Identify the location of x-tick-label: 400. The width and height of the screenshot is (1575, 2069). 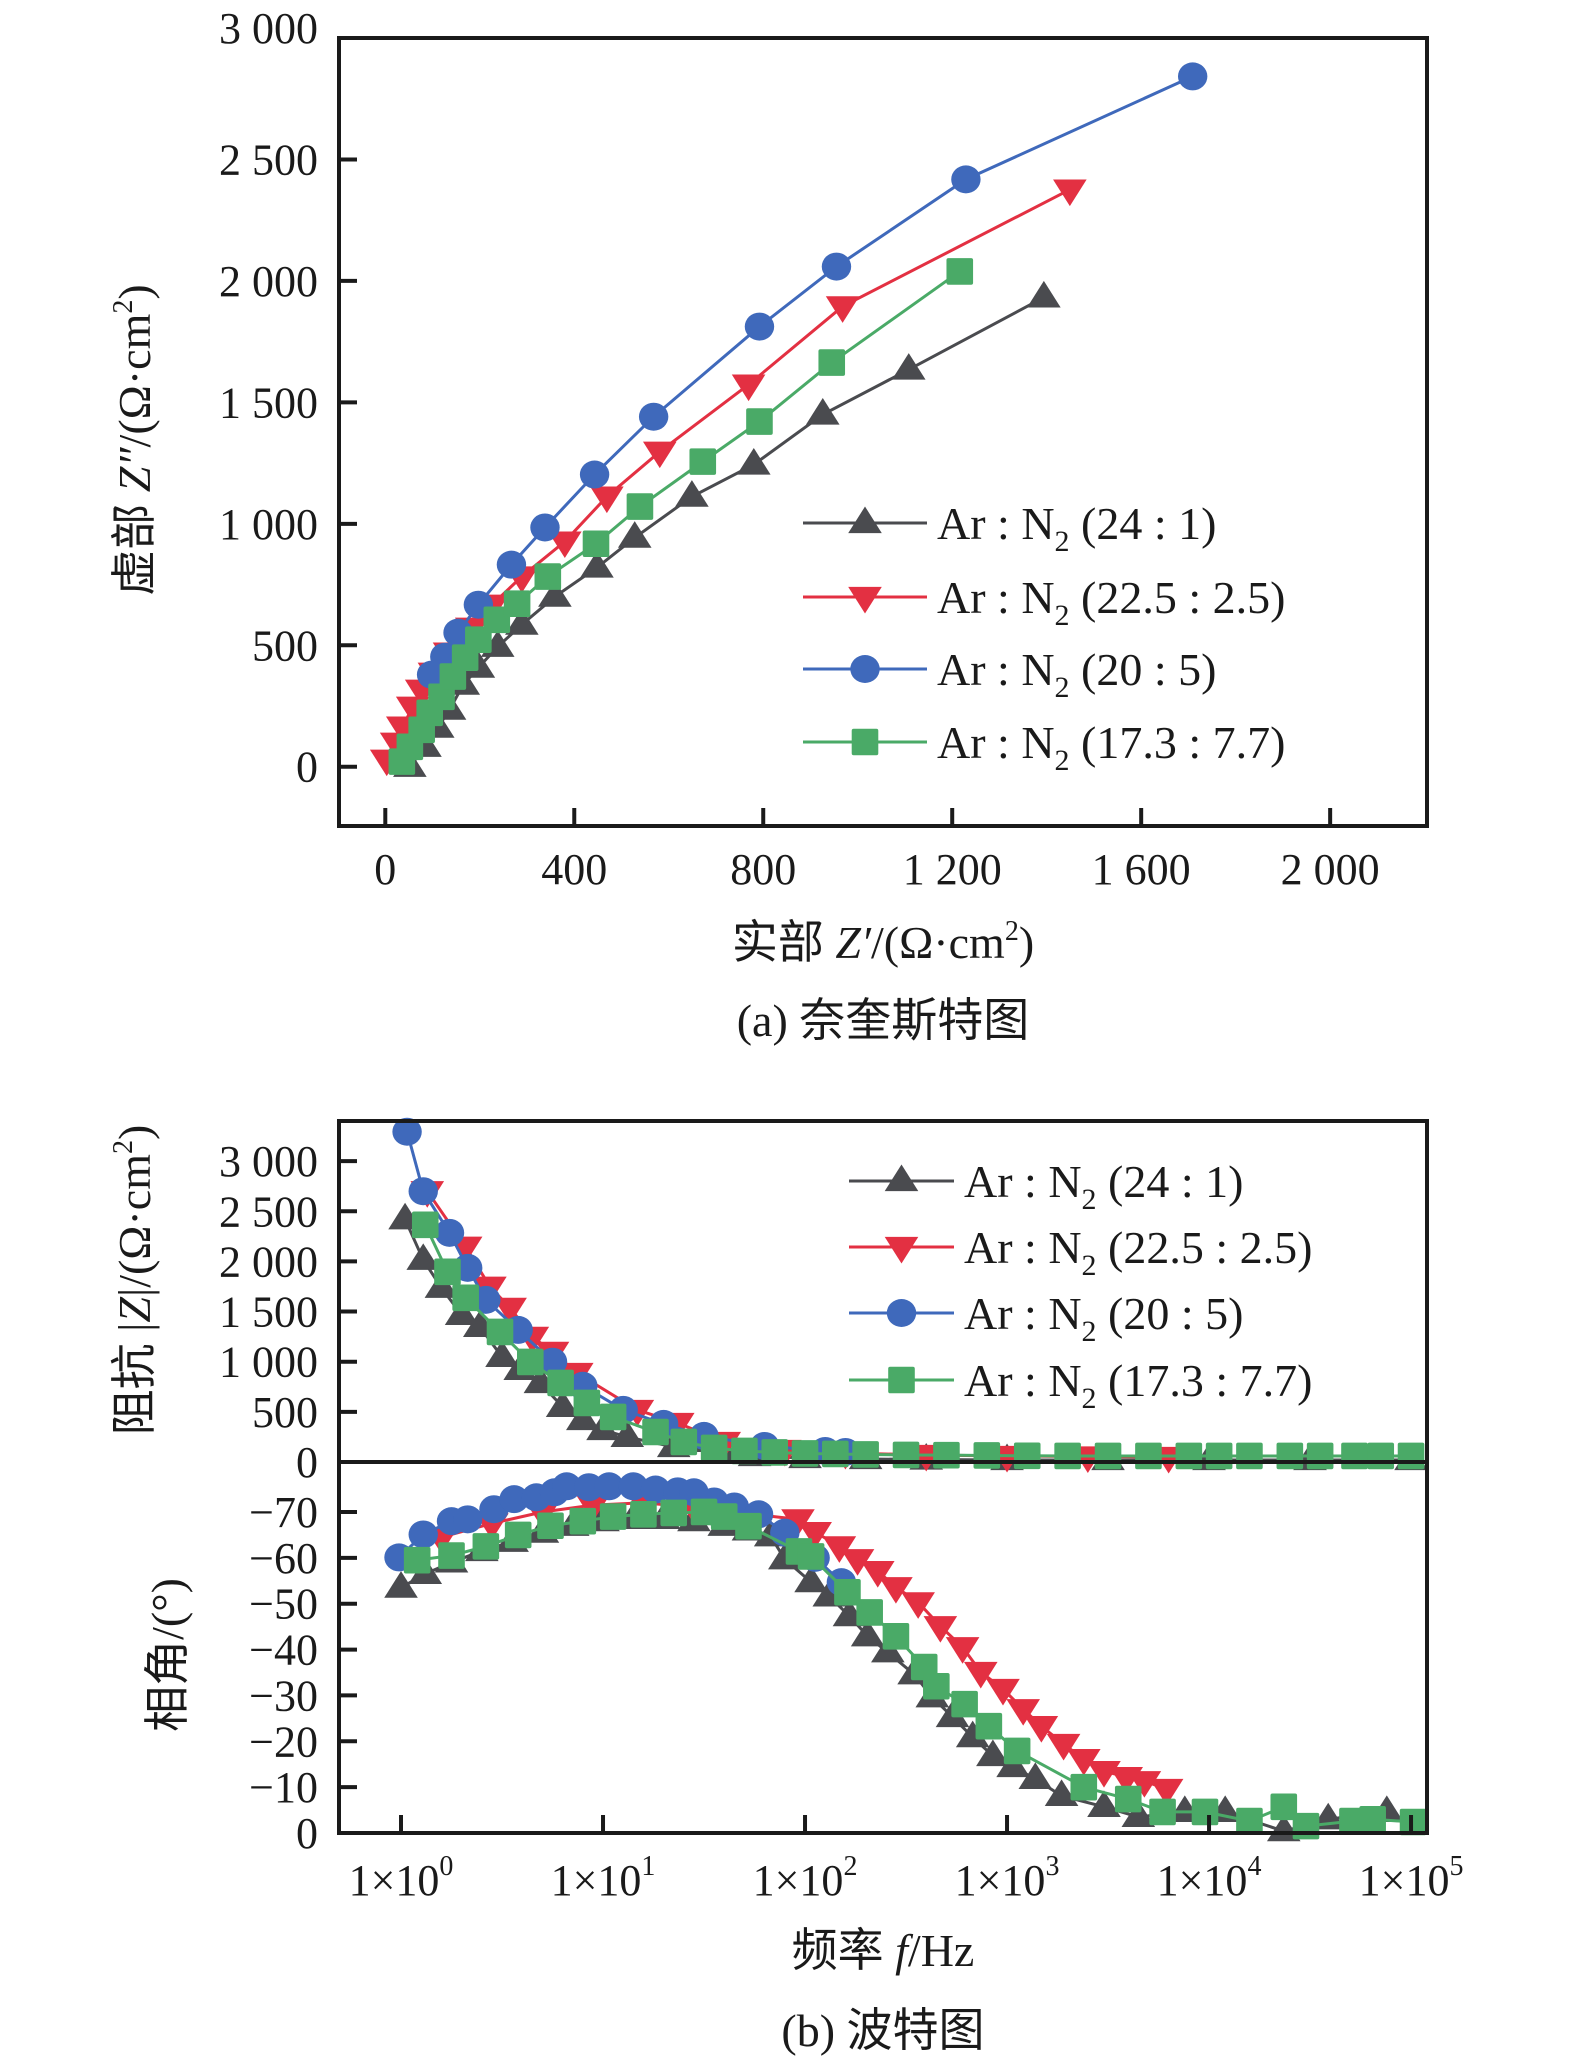
(574, 869).